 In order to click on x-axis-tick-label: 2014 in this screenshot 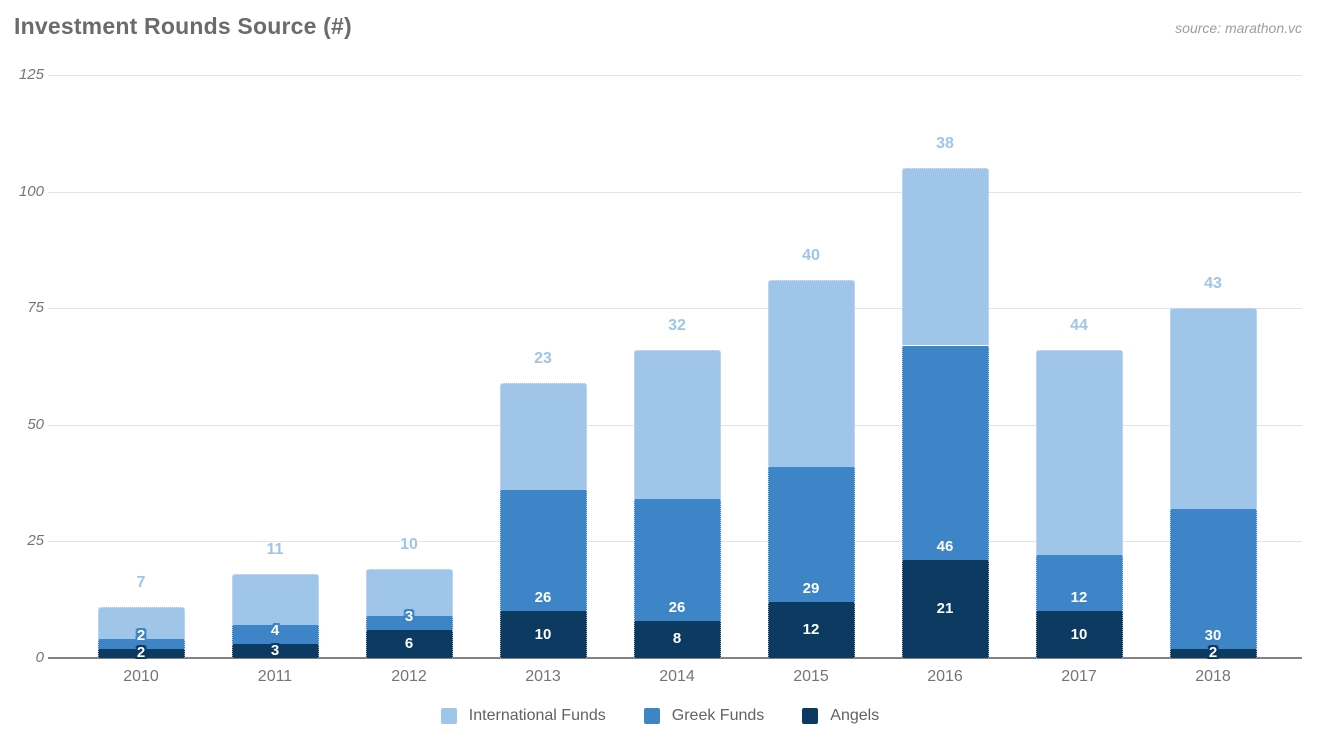, I will do `click(677, 676)`.